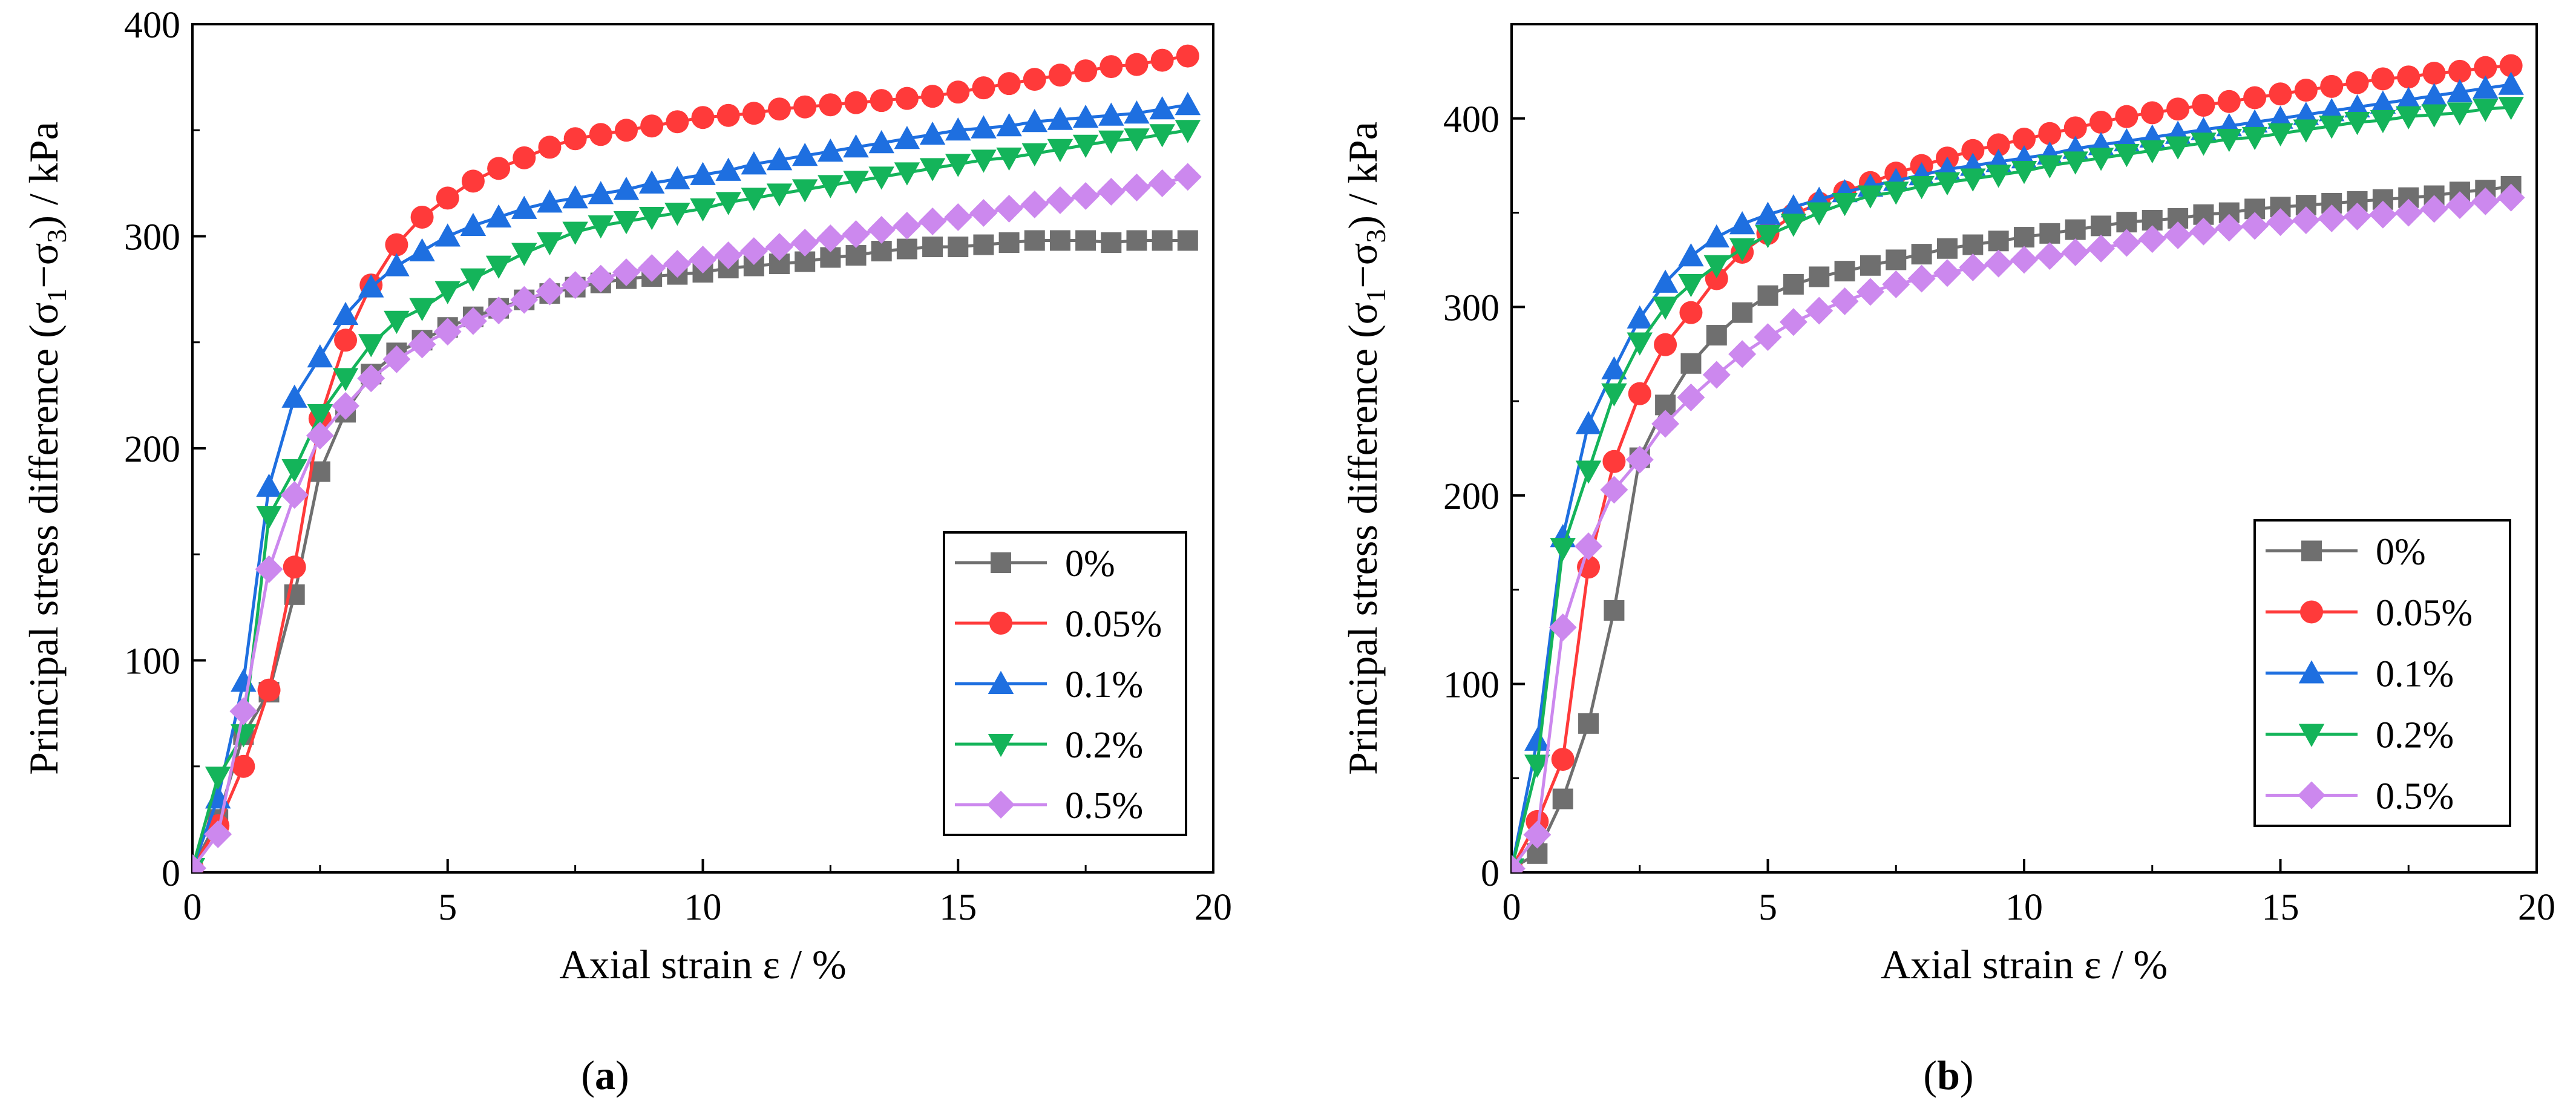  I want to click on legend-label: 0.05%, so click(1113, 624).